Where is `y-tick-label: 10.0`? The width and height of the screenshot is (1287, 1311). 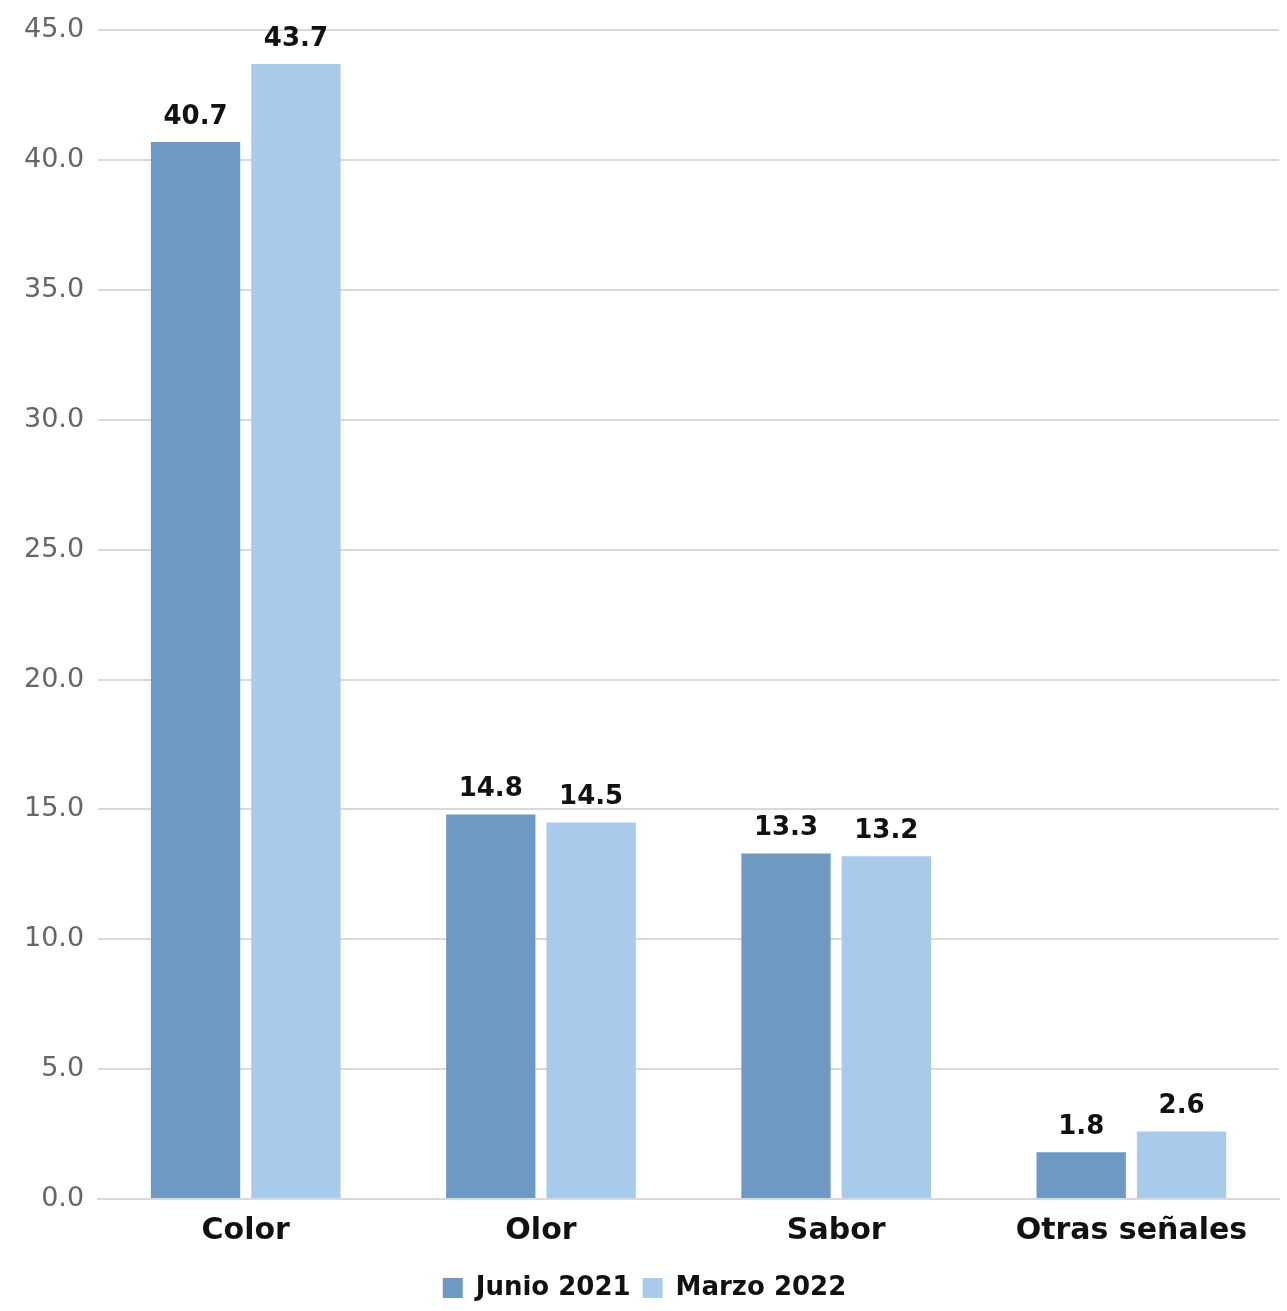
y-tick-label: 10.0 is located at coordinates (54, 937).